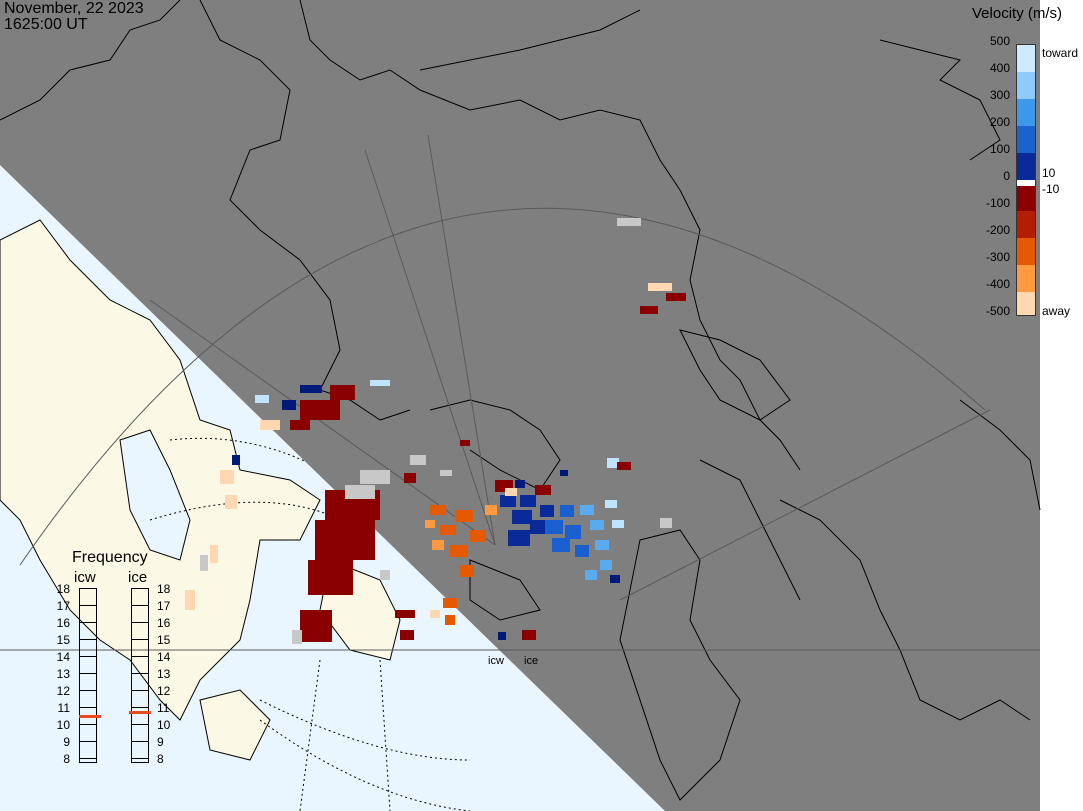 The height and width of the screenshot is (811, 1083). I want to click on velocity-tick: -500, so click(997, 311).